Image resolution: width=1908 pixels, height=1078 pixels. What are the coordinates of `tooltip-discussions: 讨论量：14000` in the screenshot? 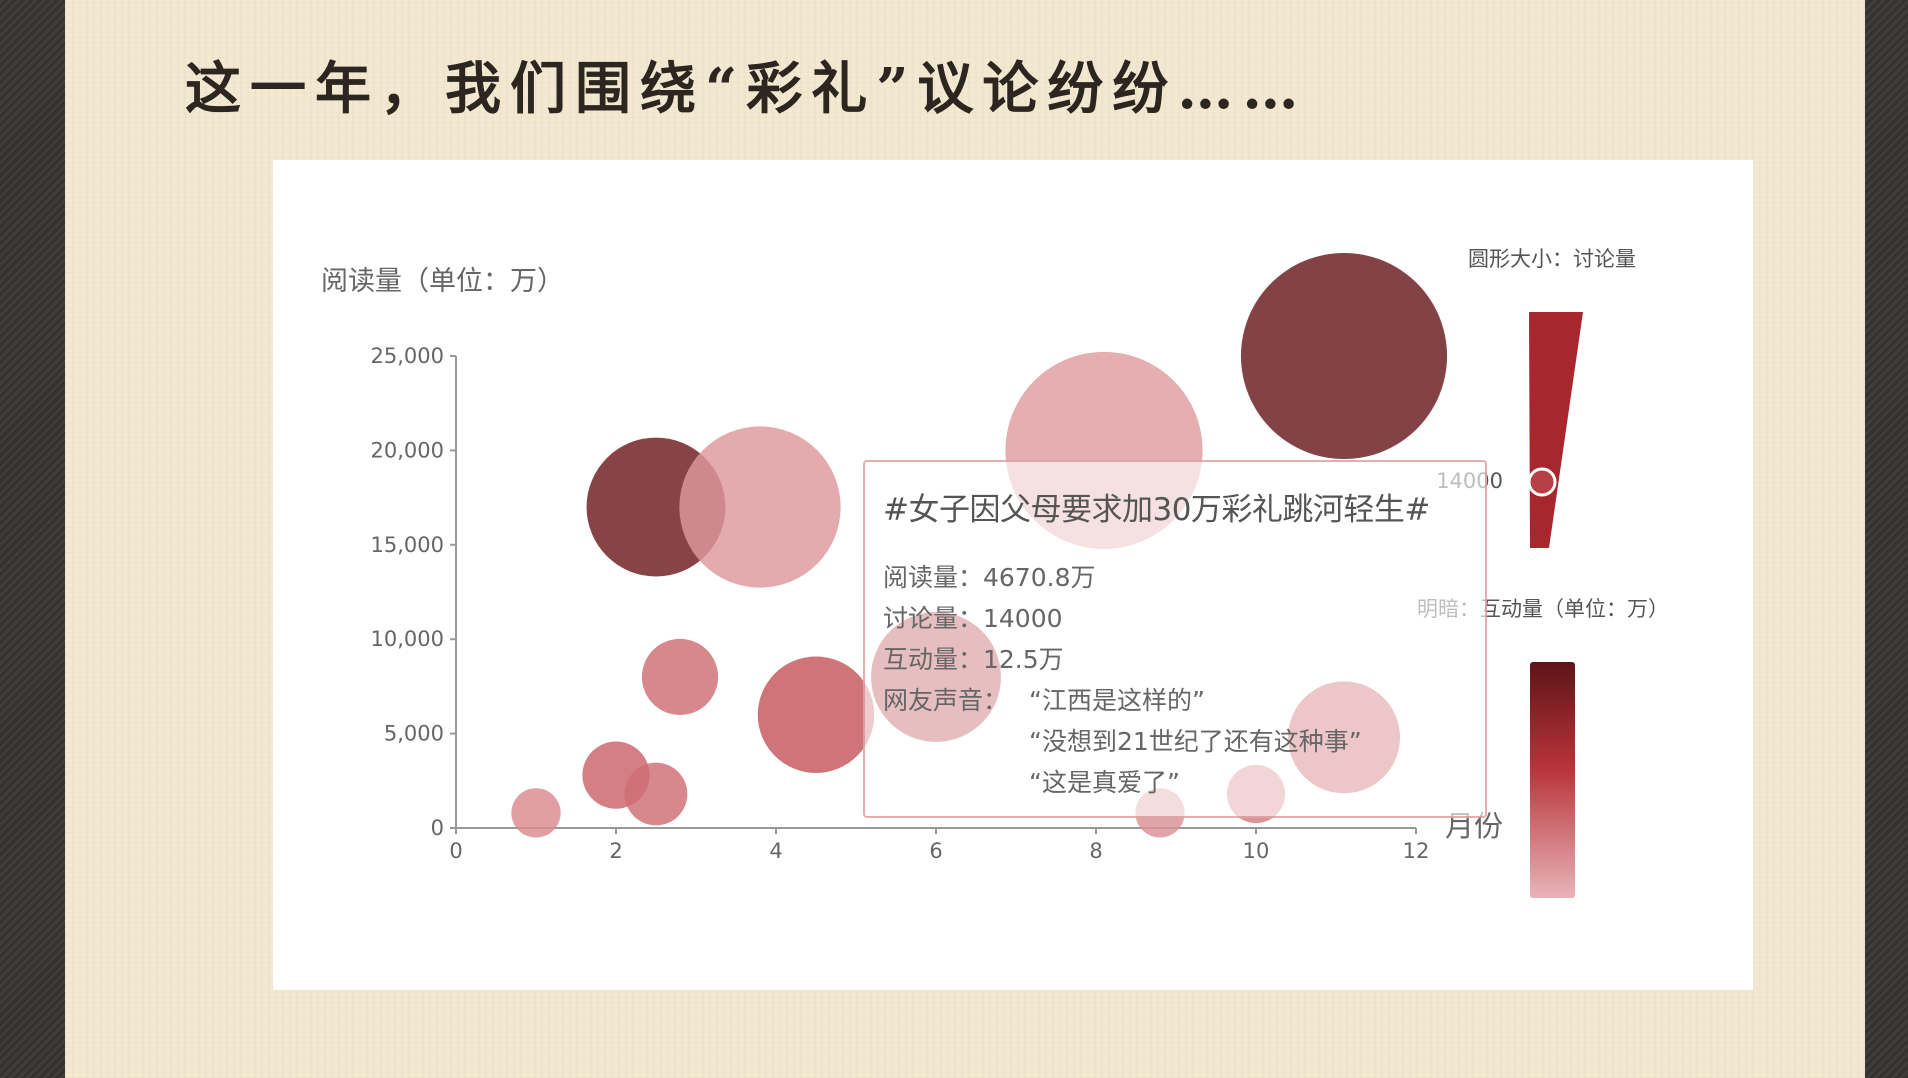 It's located at (973, 618).